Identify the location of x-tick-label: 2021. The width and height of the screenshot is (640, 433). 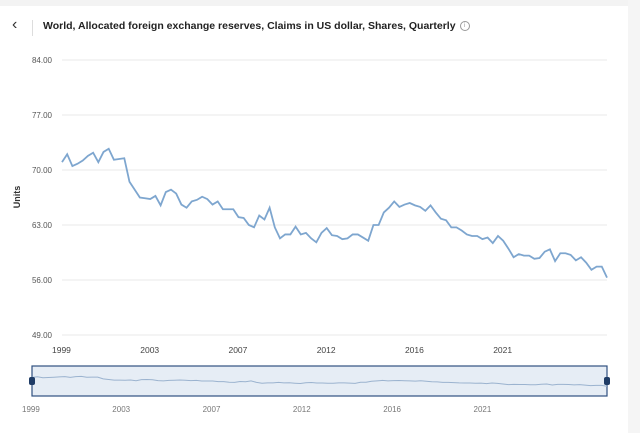
(502, 350).